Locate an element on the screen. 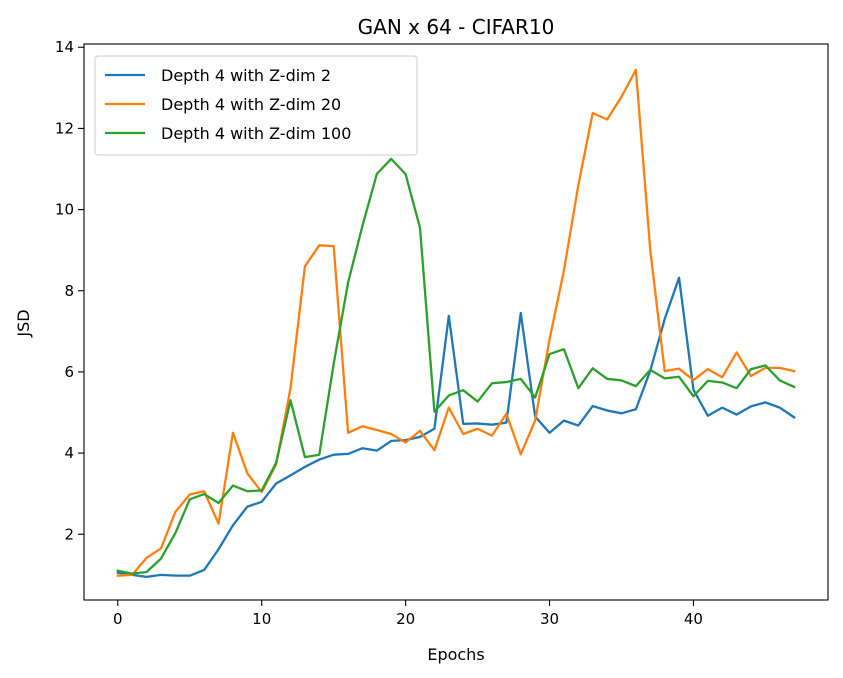 This screenshot has width=843, height=678. y-tick-label: 8 is located at coordinates (69, 291).